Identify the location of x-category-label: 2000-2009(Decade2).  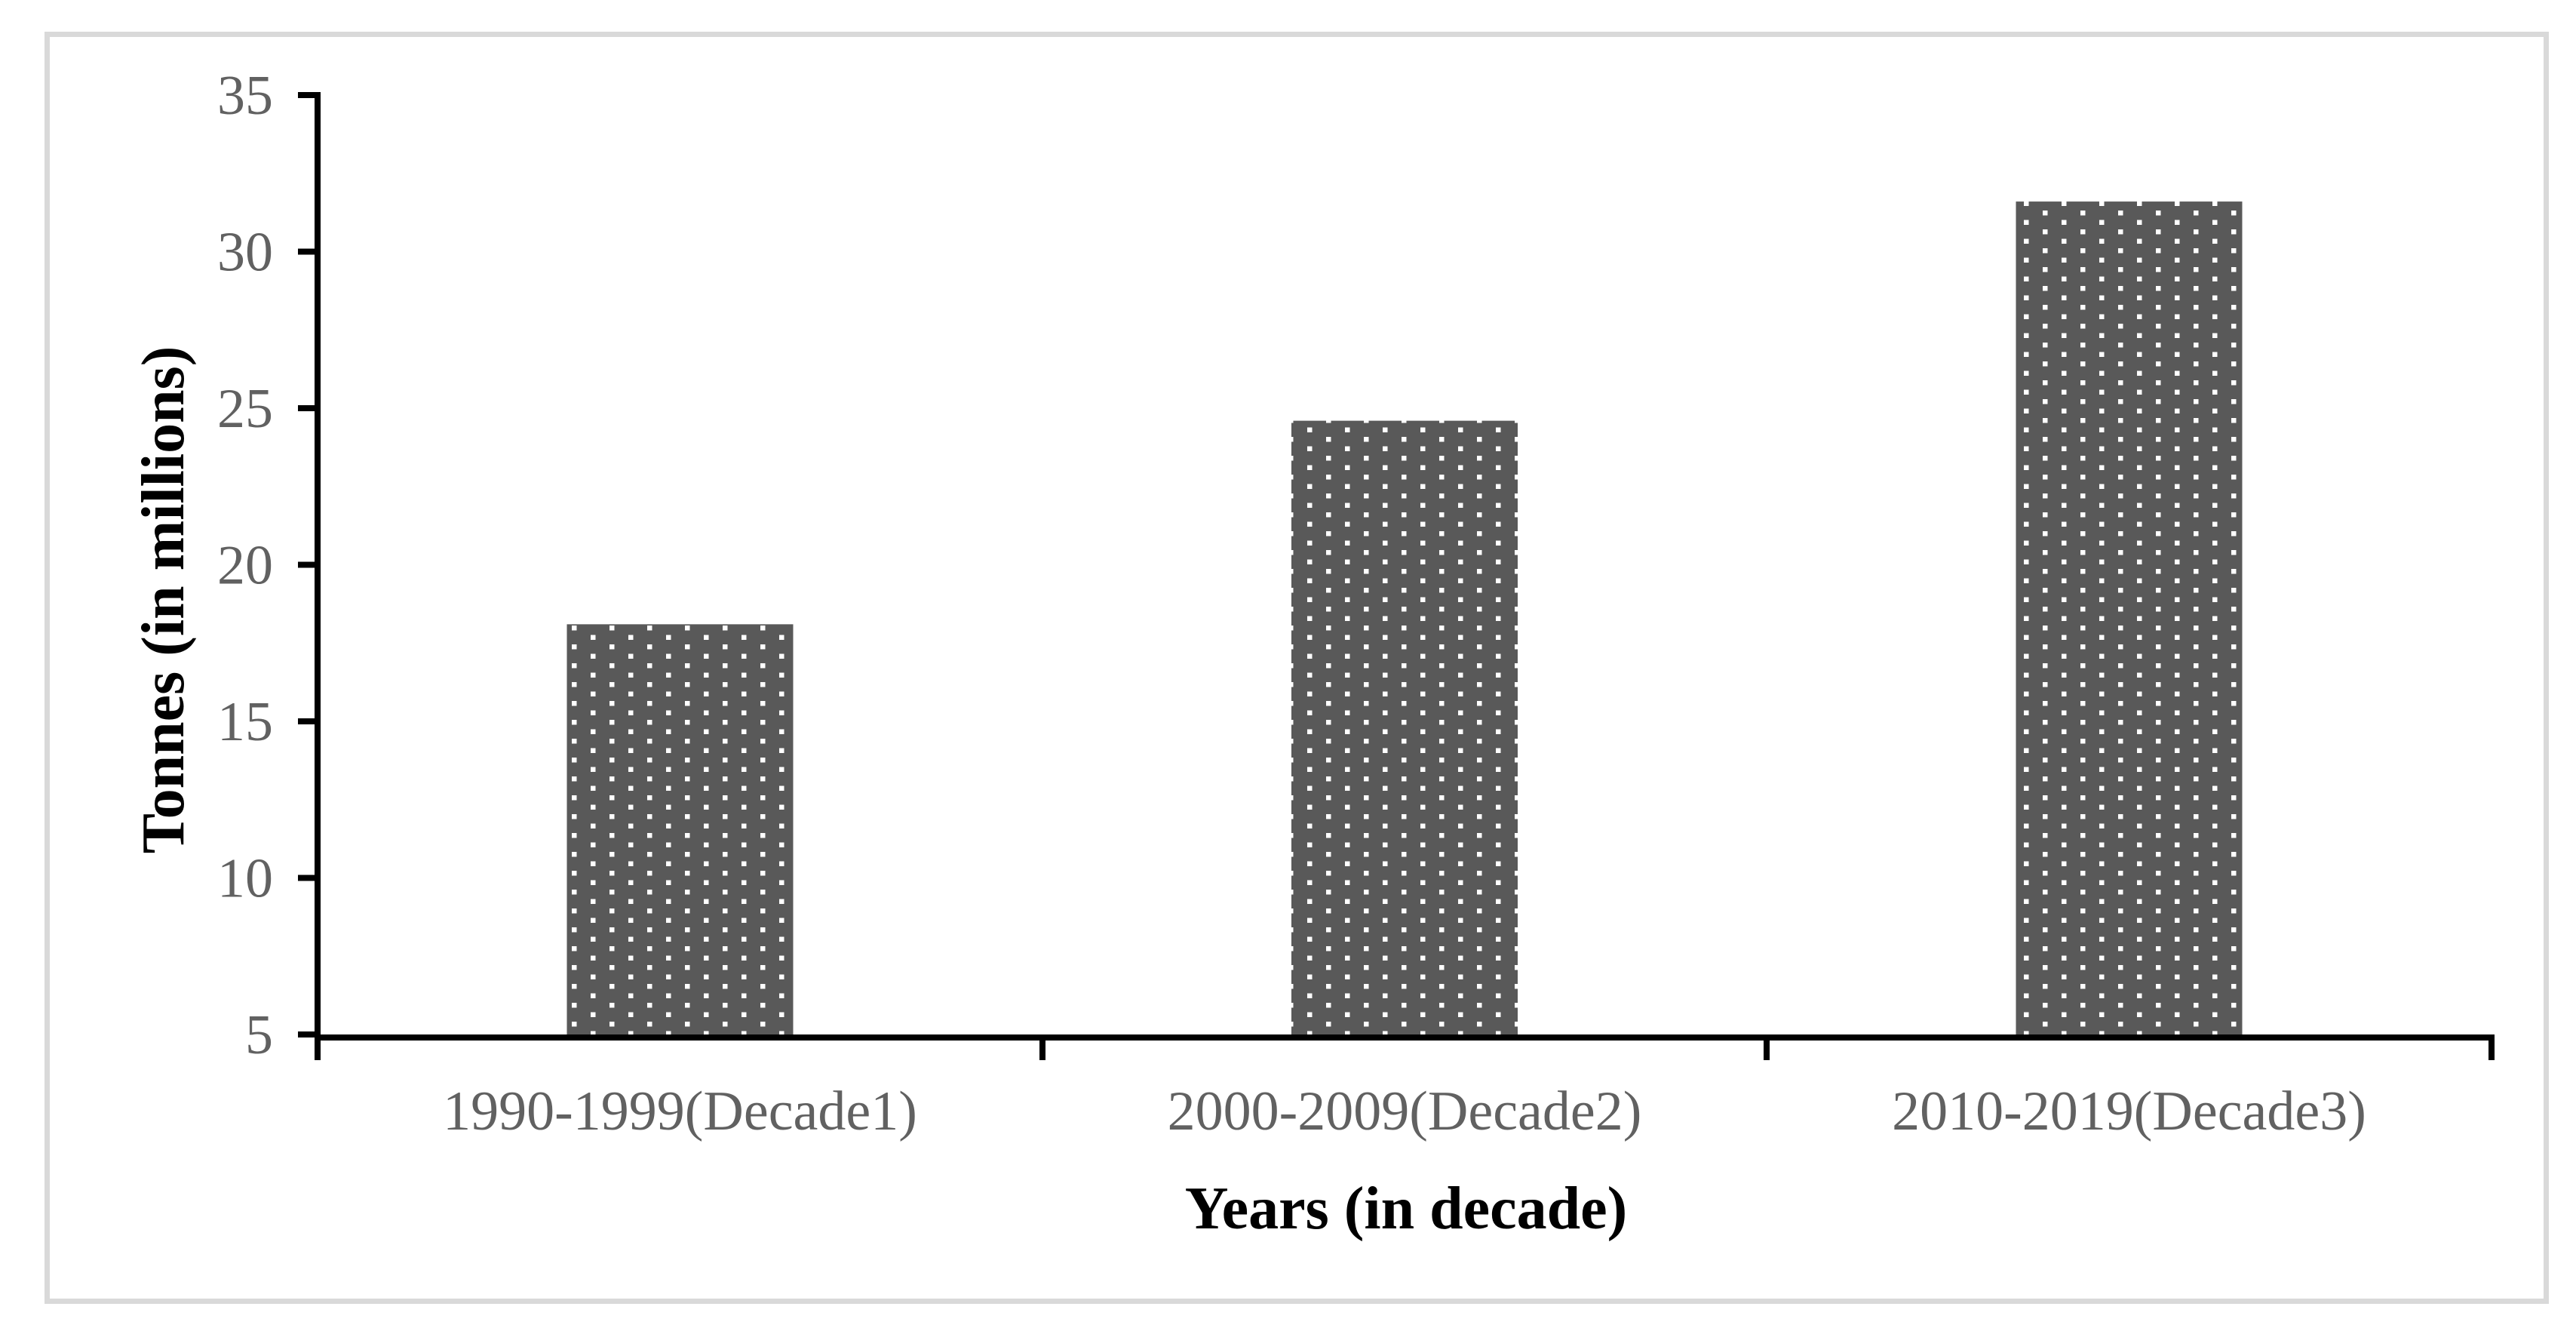
(1405, 1111).